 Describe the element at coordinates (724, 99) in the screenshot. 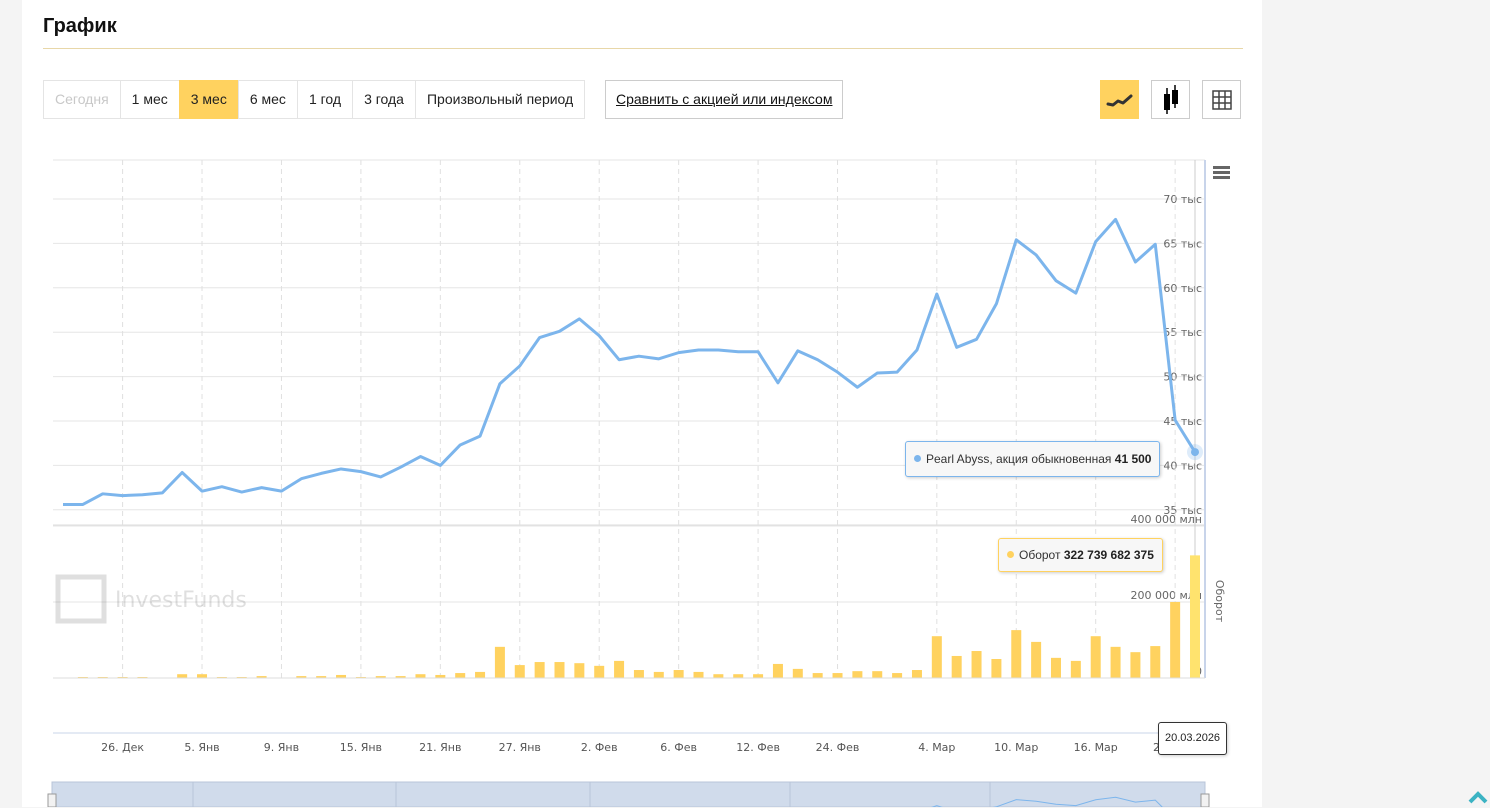

I see `compare-button: Сравнить с акцией или индексом` at that location.